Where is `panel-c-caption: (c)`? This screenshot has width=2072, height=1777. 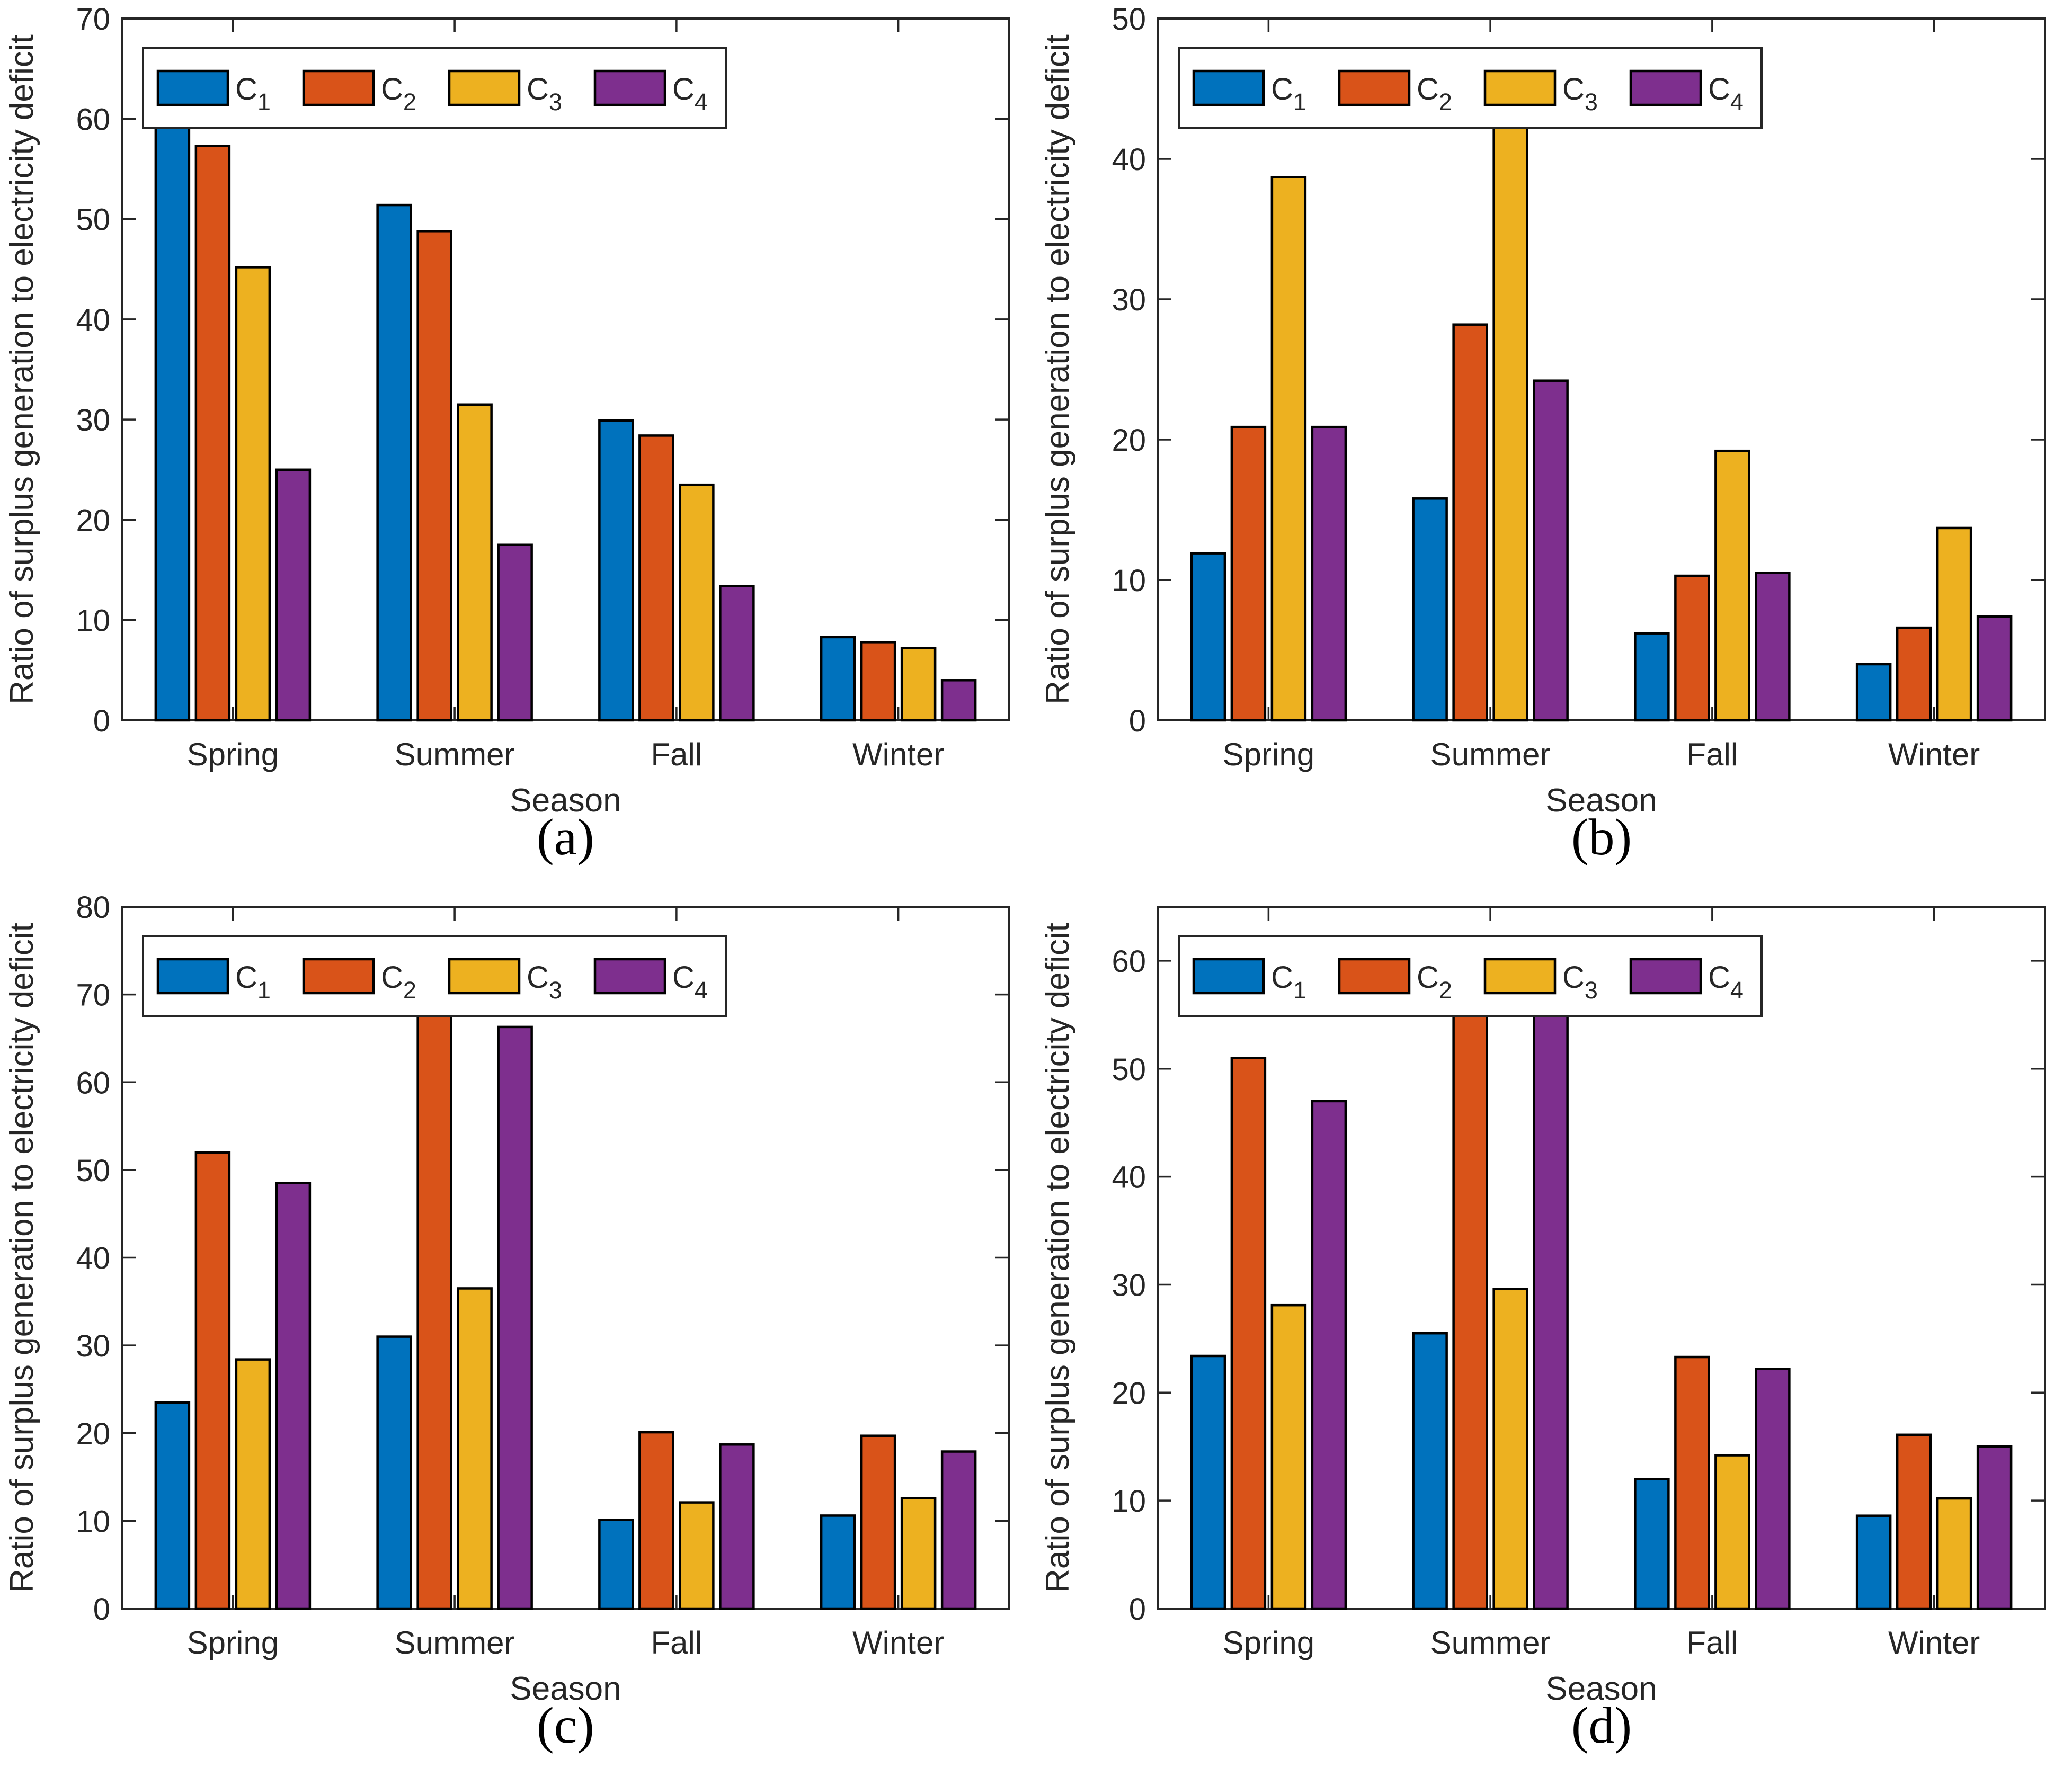 panel-c-caption: (c) is located at coordinates (565, 1725).